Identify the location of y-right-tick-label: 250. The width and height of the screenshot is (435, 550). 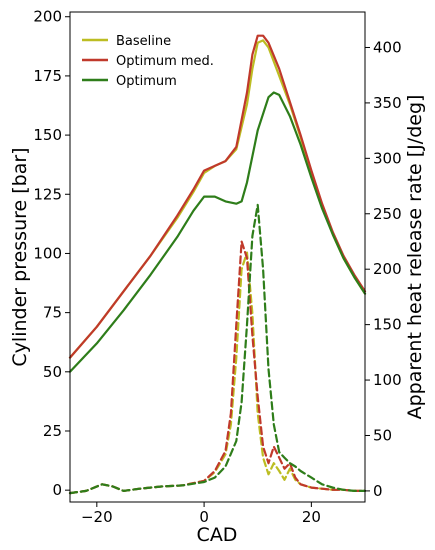
(387, 214).